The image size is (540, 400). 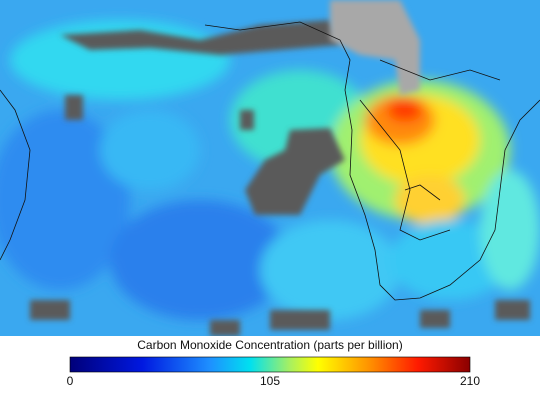 I want to click on color-bar-tick-label: 210, so click(x=470, y=381).